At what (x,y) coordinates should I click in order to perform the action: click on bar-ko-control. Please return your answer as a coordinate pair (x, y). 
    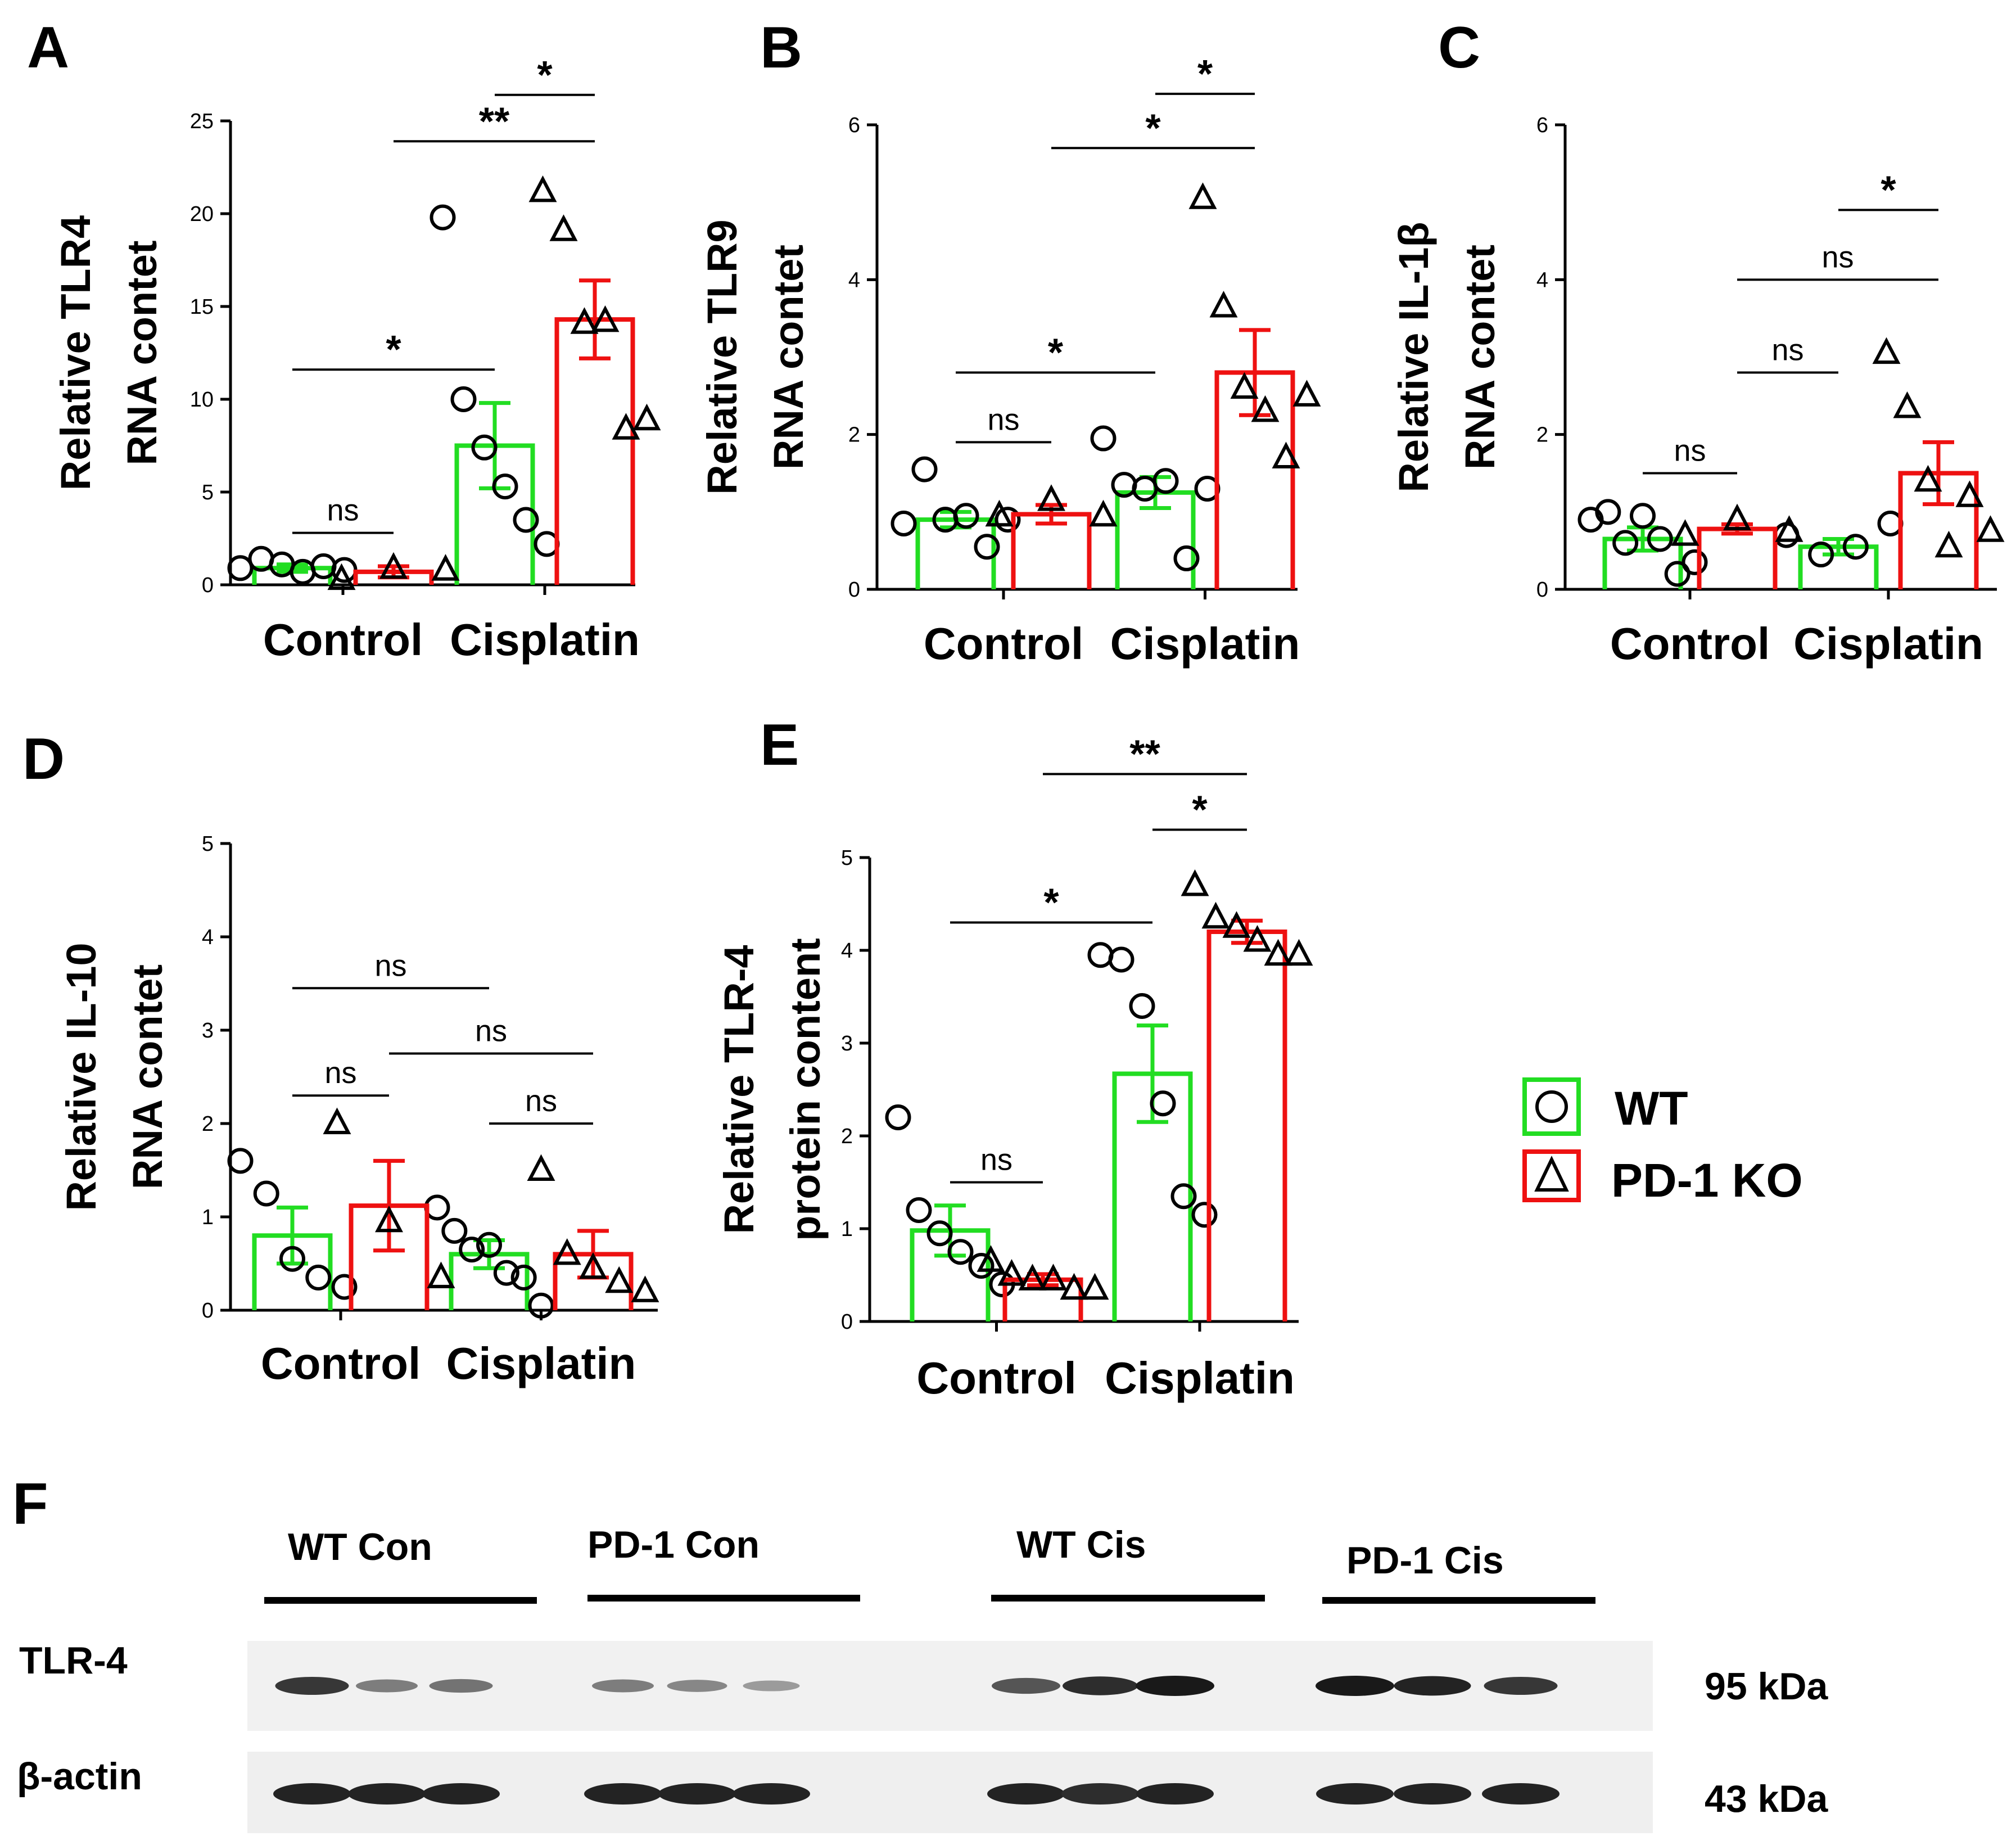
    Looking at the image, I should click on (1051, 550).